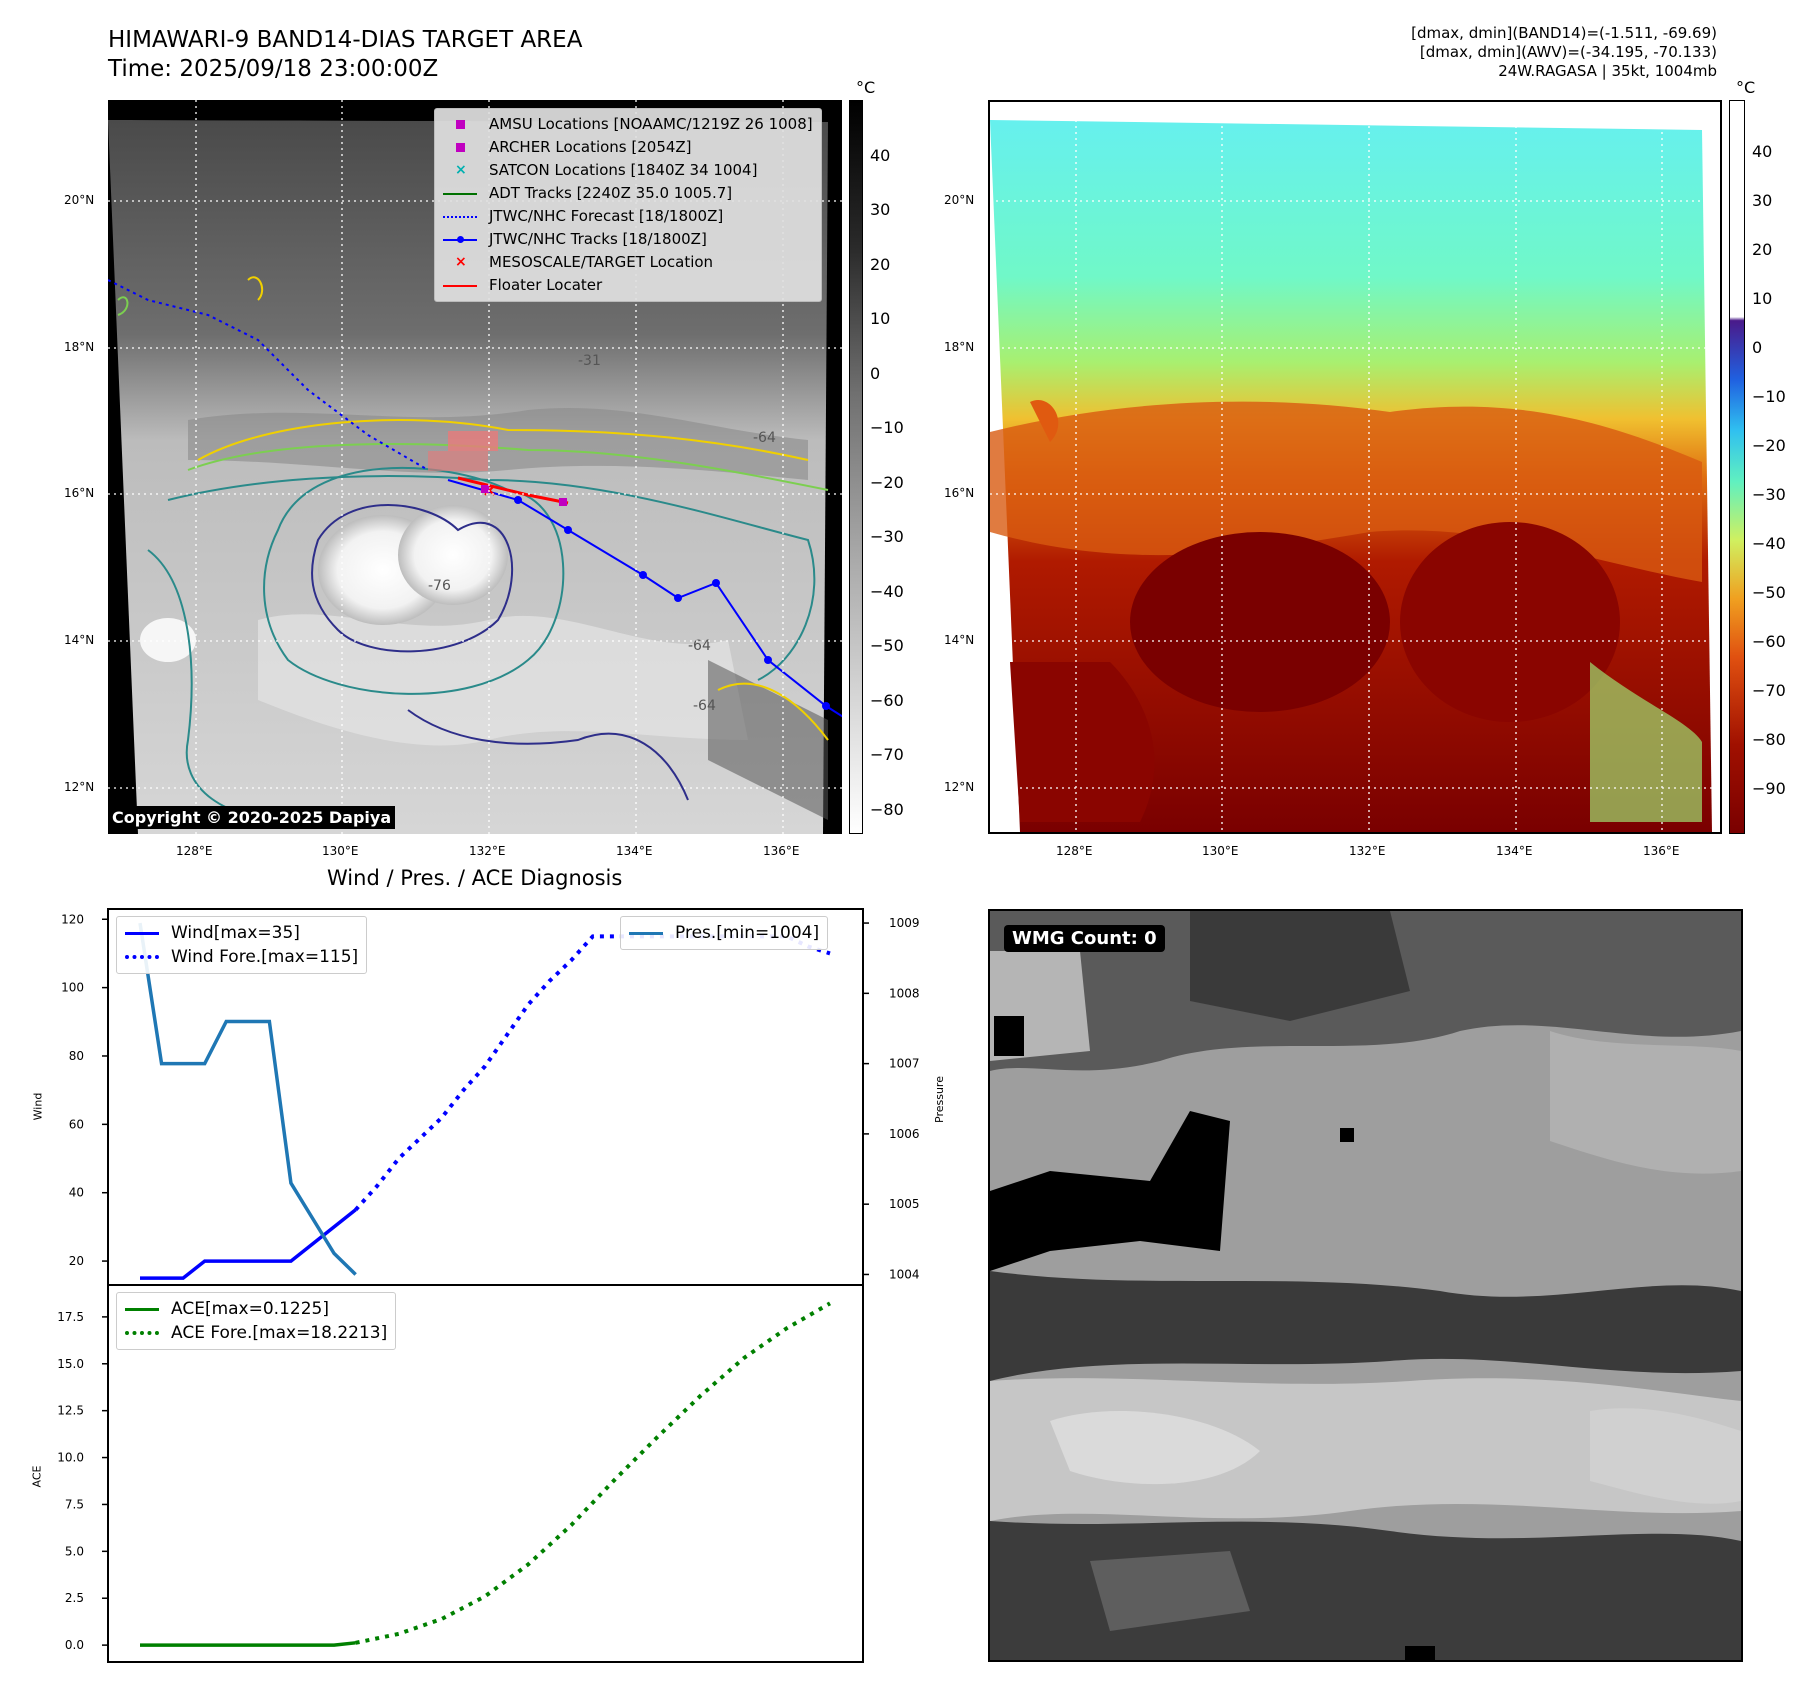 This screenshot has width=1801, height=1690. Describe the element at coordinates (590, 147) in the screenshot. I see `legend-label: ARCHER Locations [2054Z]` at that location.